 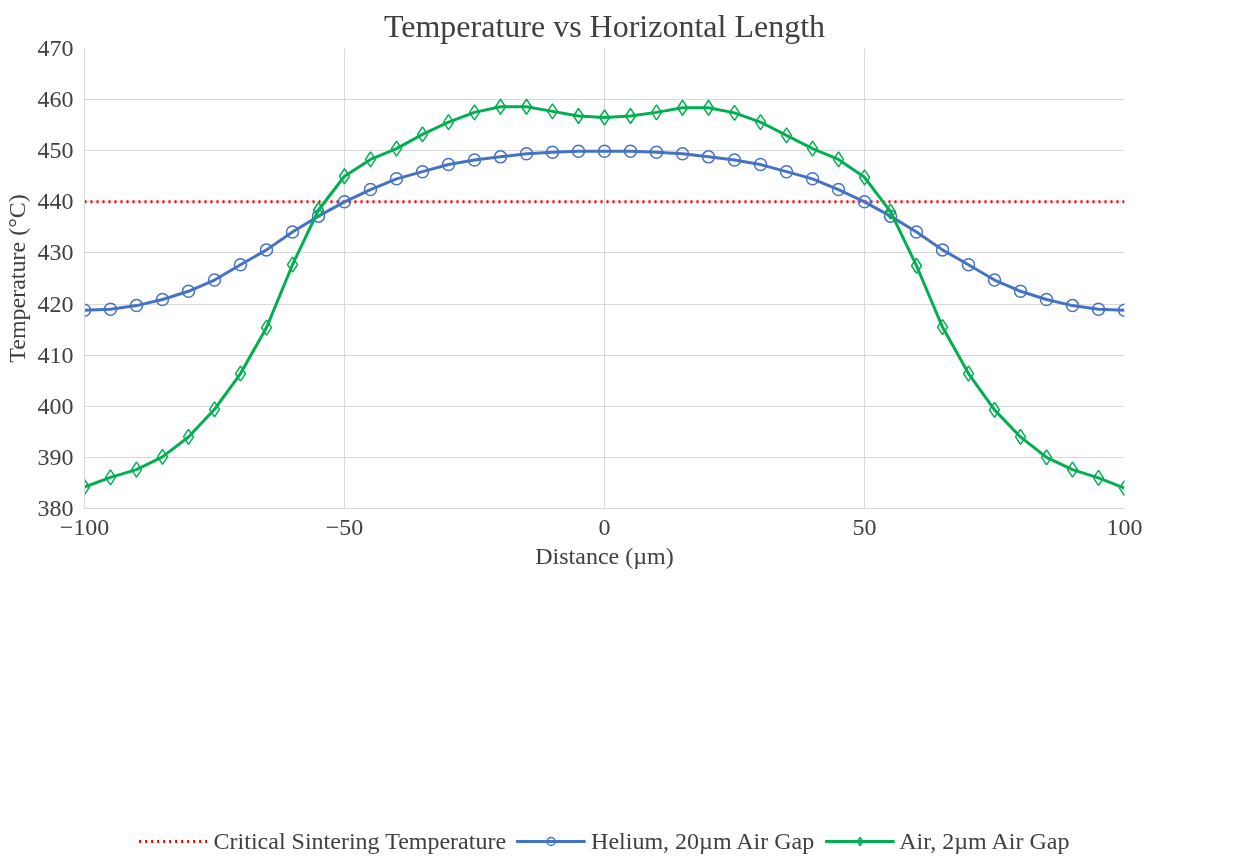 I want to click on legend-label: Critical Sintering Temperature, so click(x=360, y=841).